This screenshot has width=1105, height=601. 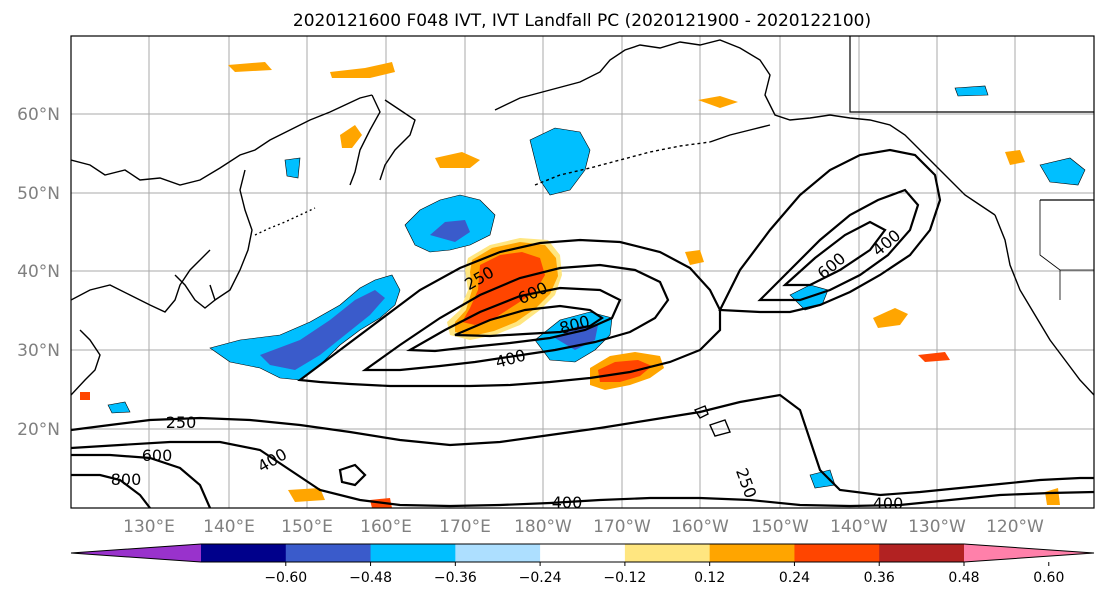 What do you see at coordinates (622, 527) in the screenshot?
I see `lon-label-170w: 170°W` at bounding box center [622, 527].